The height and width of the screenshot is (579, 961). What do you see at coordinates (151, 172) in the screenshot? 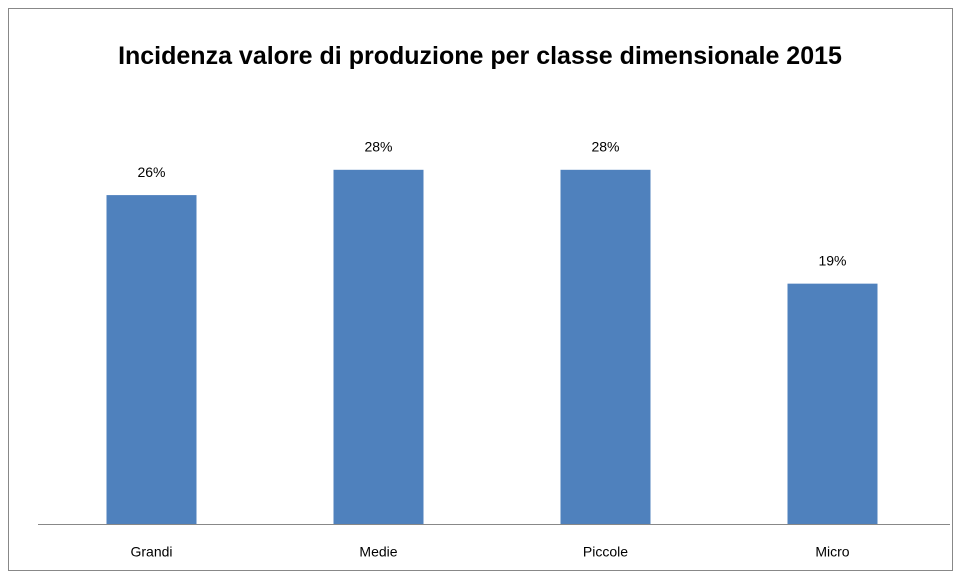
I see `data-label: 26%` at bounding box center [151, 172].